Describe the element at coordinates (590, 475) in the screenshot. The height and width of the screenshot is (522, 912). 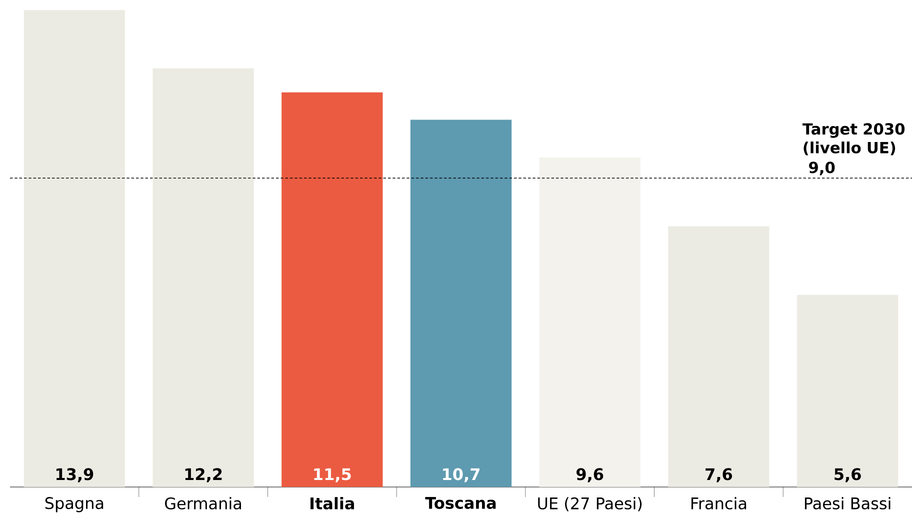
I see `data-label: 9,6` at that location.